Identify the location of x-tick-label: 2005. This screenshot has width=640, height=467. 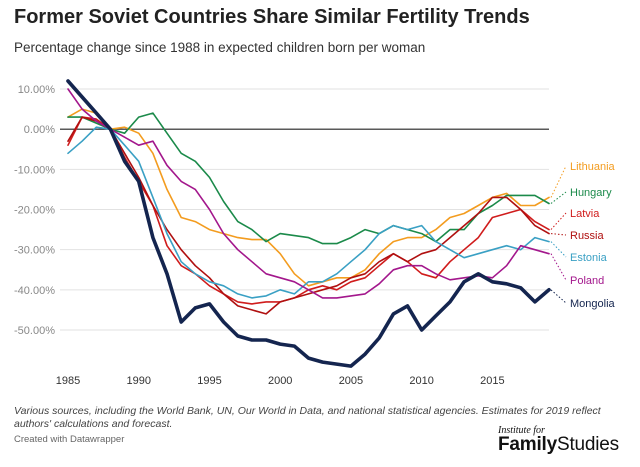
(351, 381).